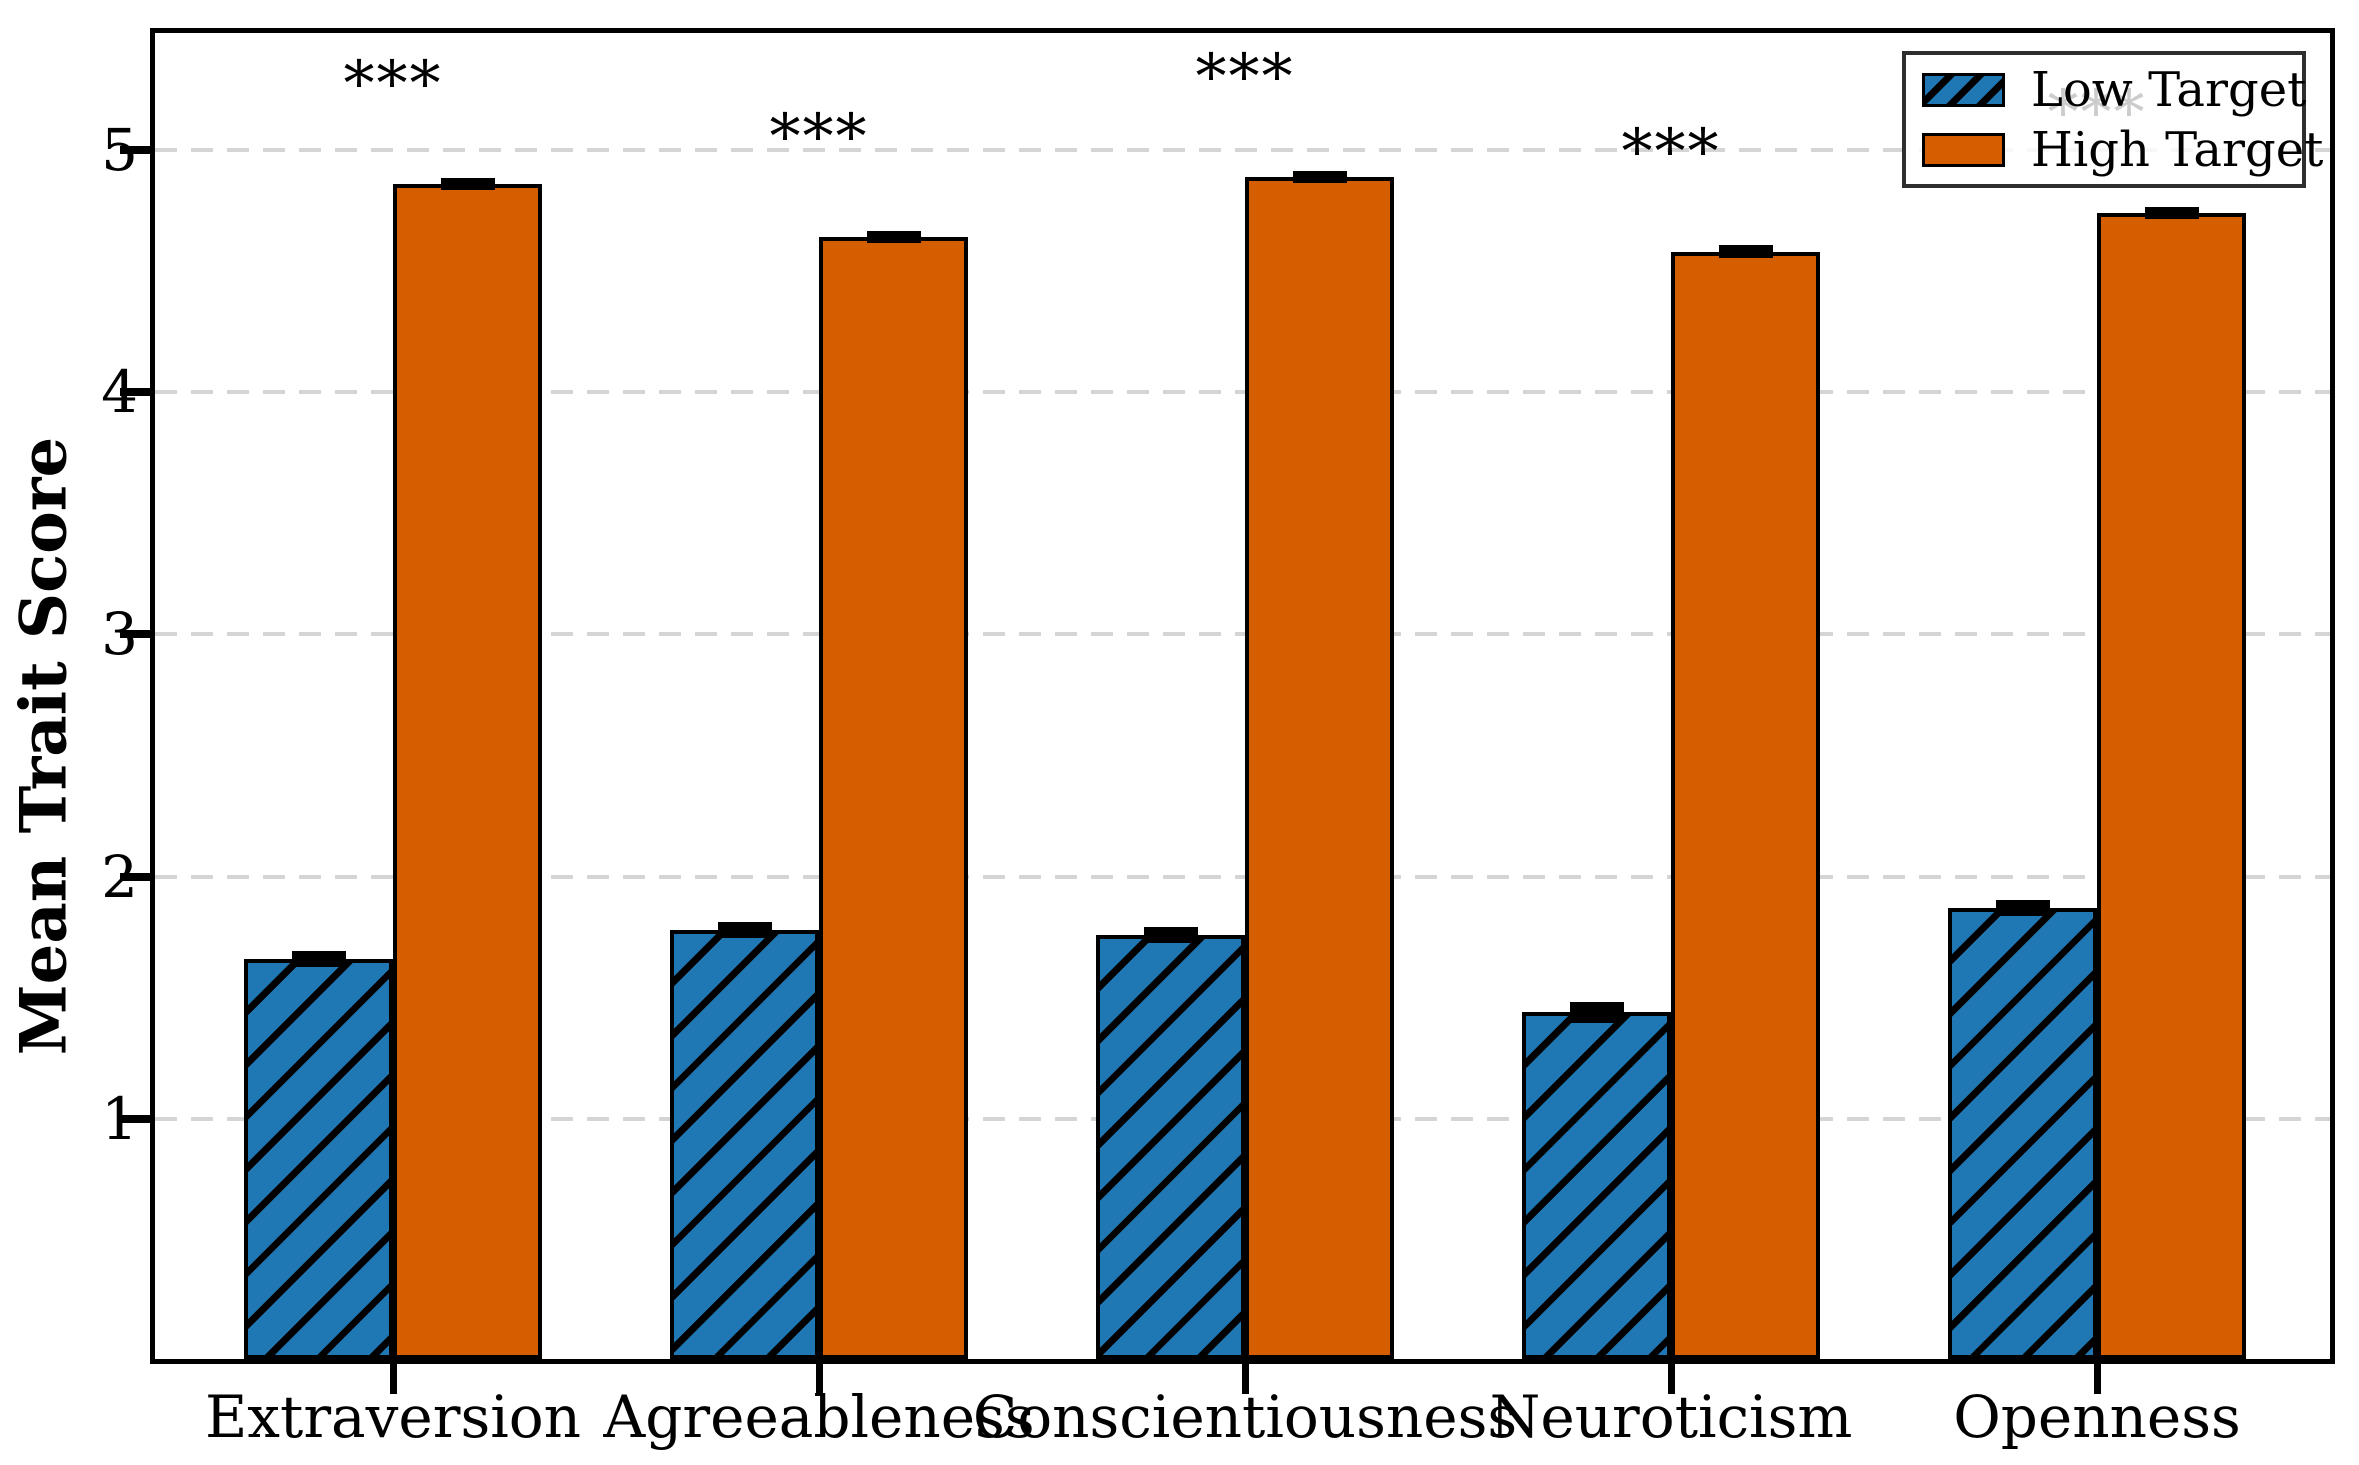 The image size is (2359, 1465). I want to click on bar-low-openness, so click(2022, 1133).